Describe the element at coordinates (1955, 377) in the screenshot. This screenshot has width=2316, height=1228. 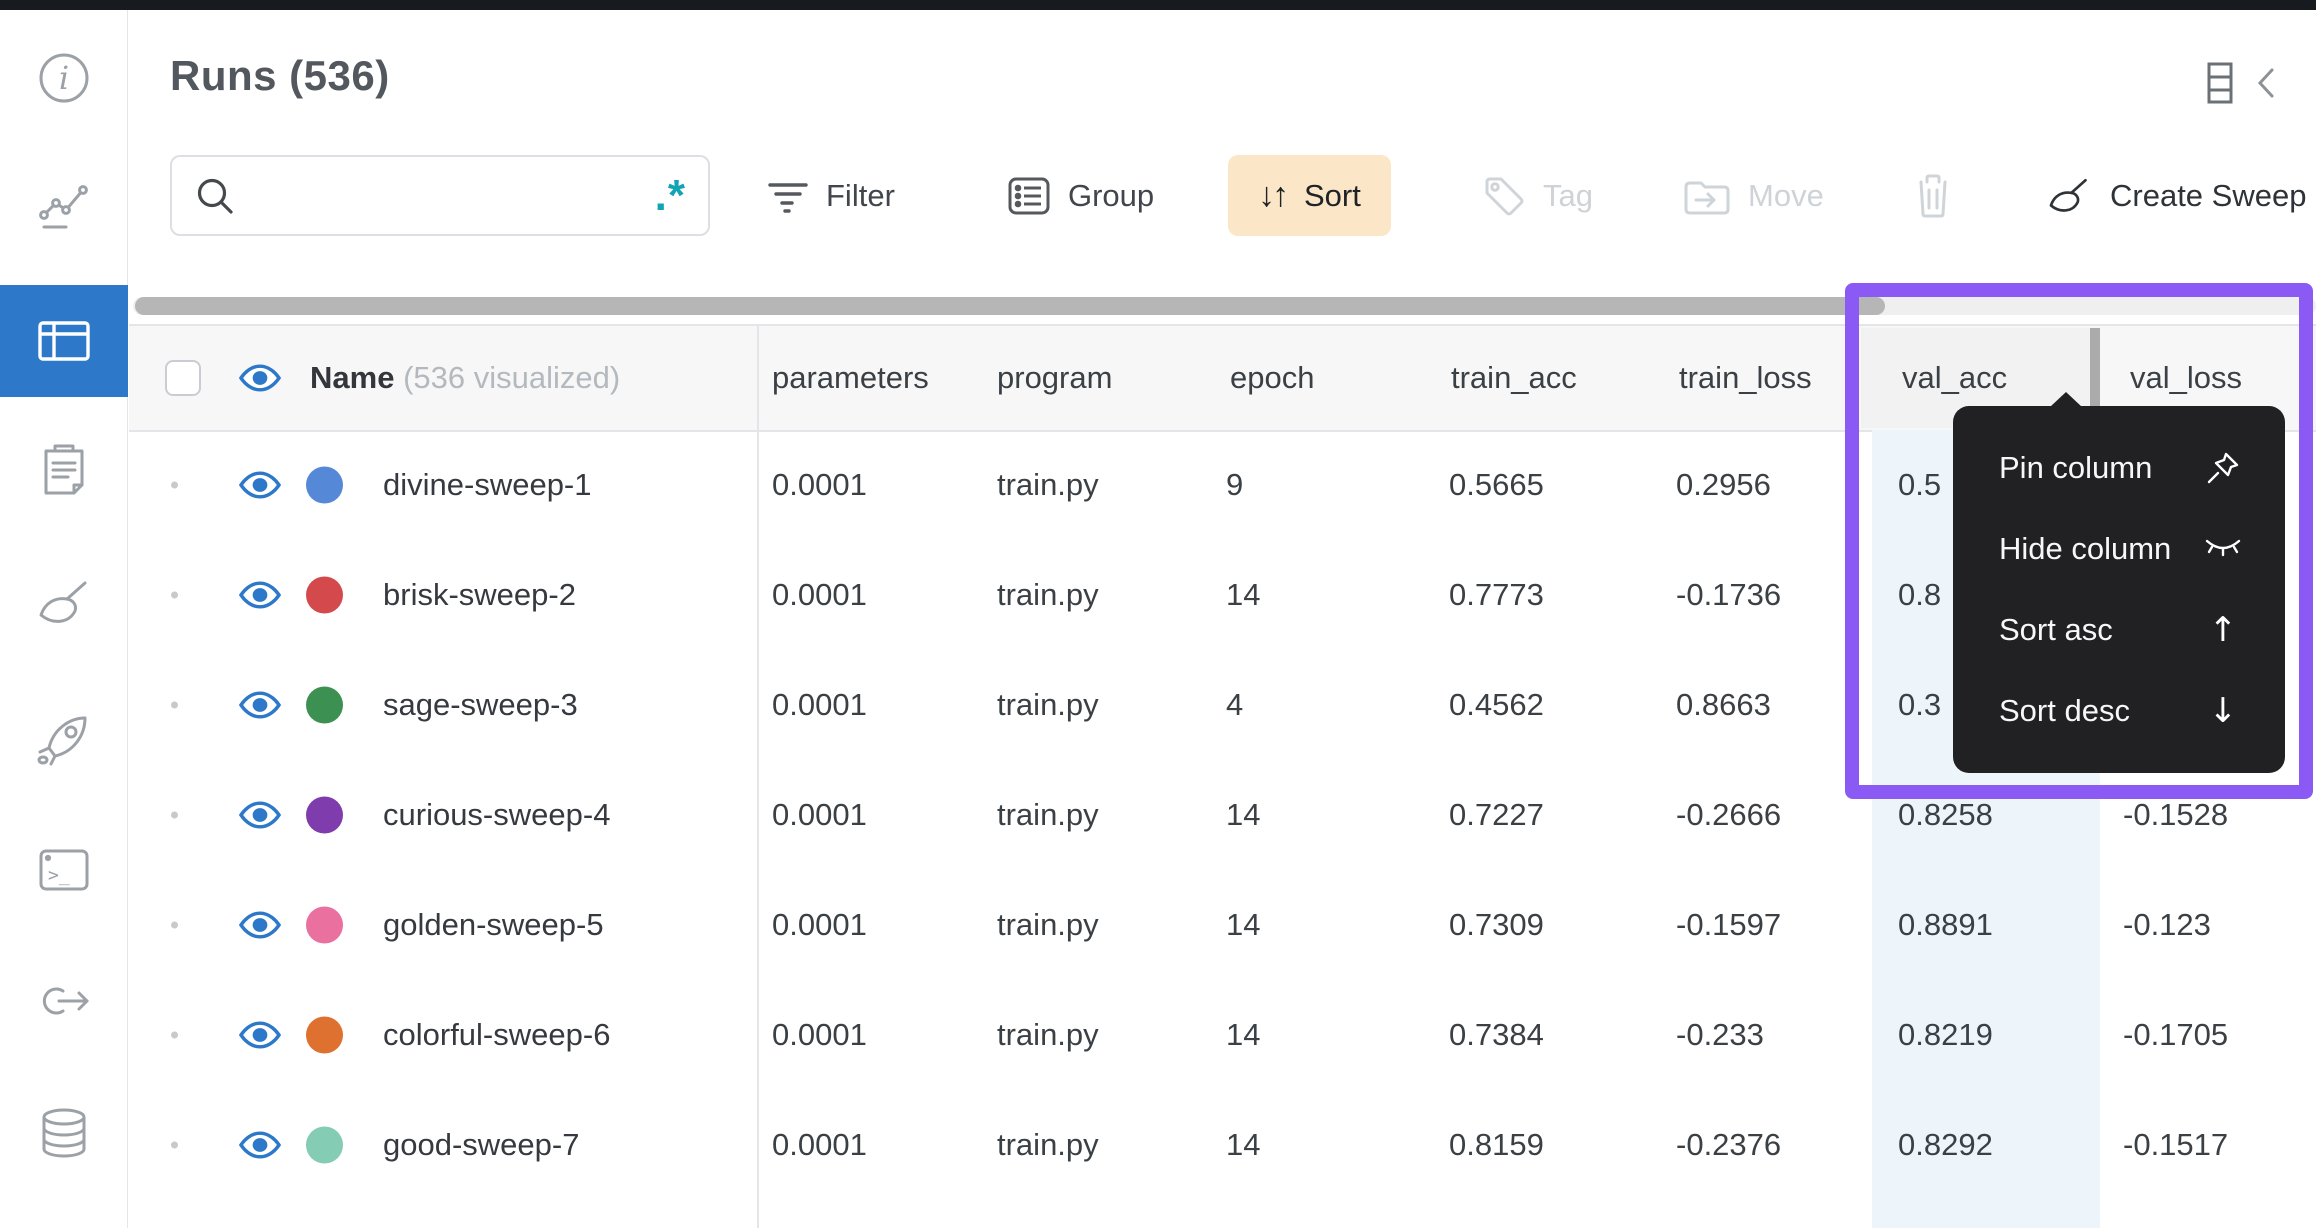
I see `column-header-val-acc: val_acc` at that location.